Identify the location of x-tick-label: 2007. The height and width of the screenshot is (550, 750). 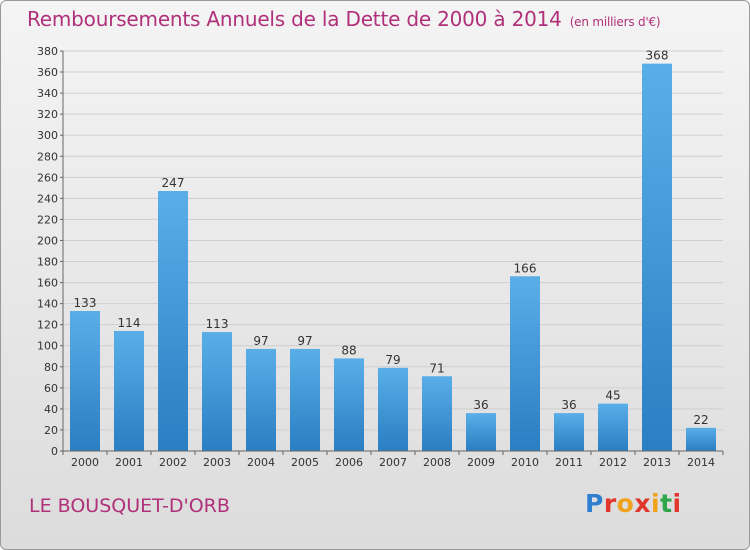
(393, 462).